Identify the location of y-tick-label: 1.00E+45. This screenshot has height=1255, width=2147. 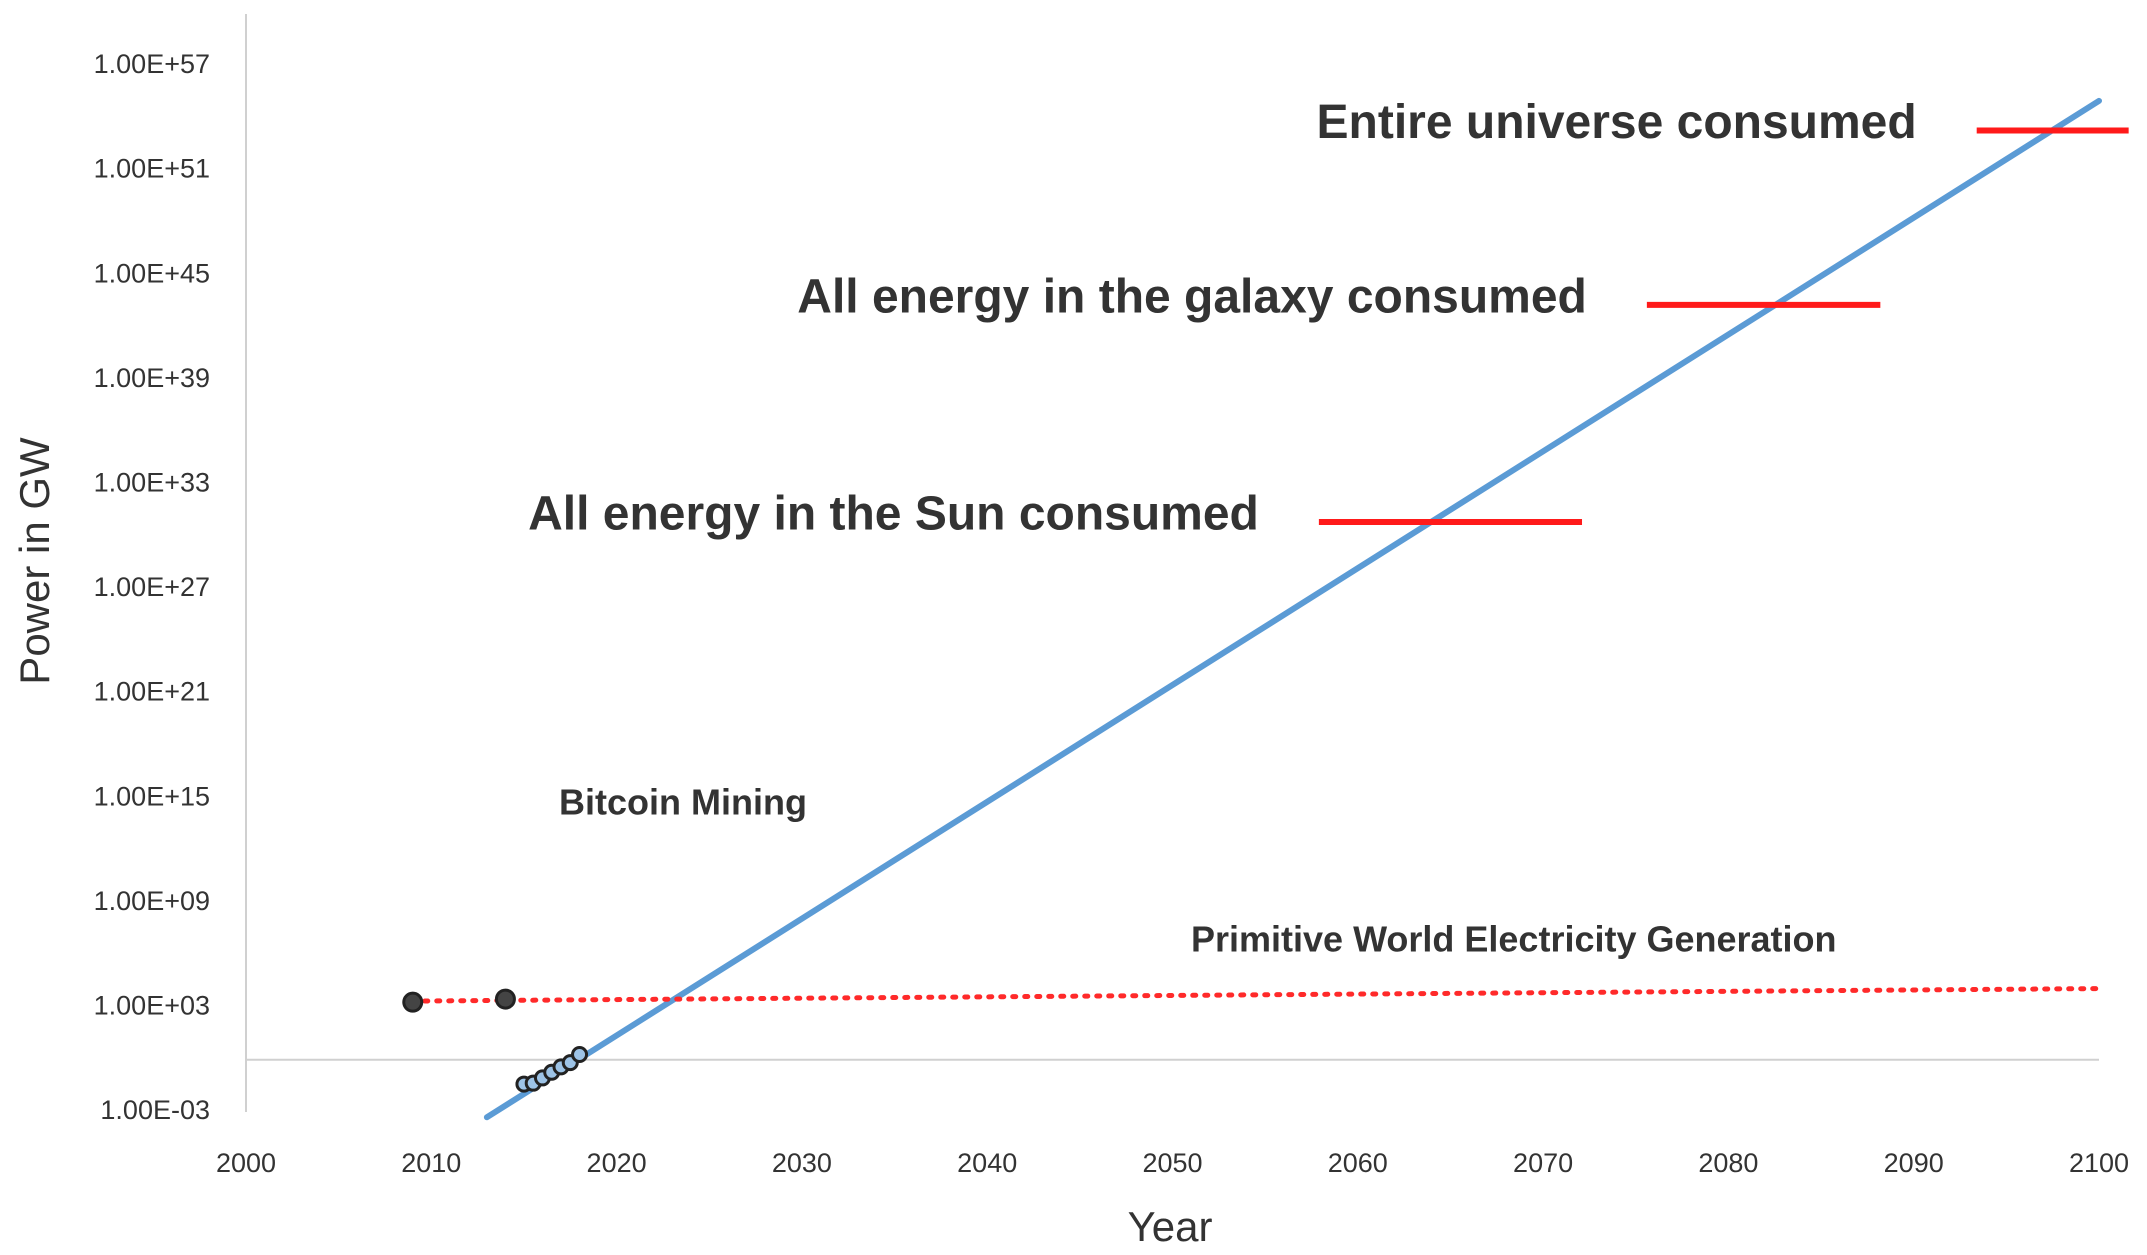
(152, 273).